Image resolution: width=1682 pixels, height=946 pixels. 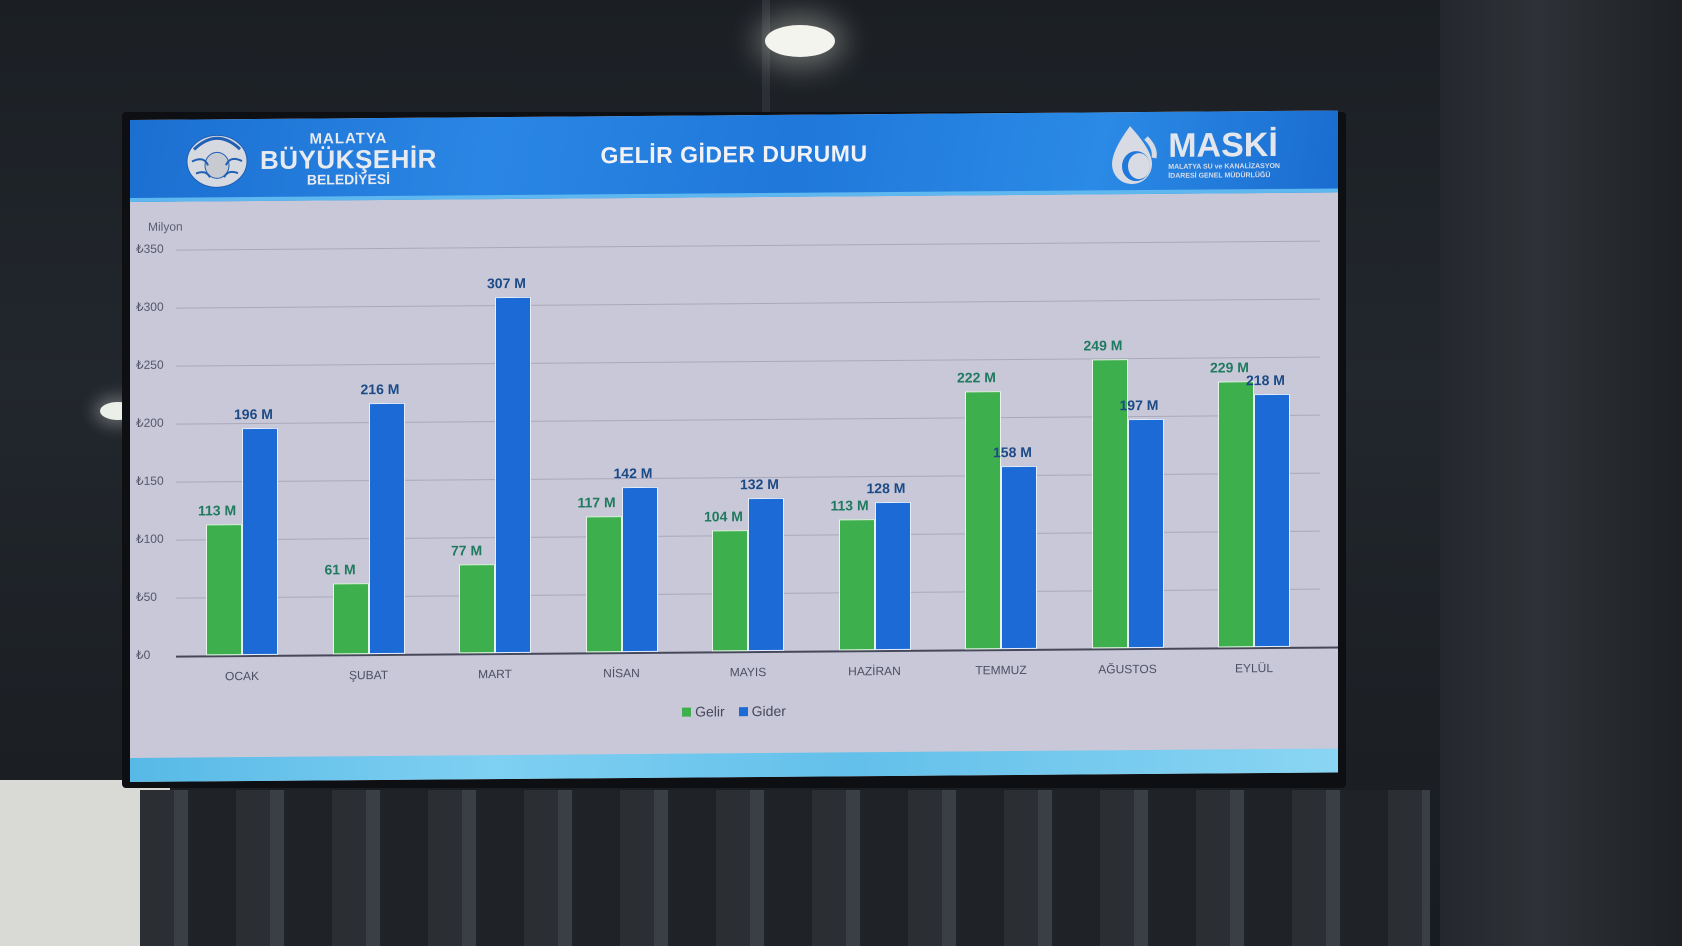 I want to click on x-tick-label: TEMMUZ, so click(x=1001, y=670).